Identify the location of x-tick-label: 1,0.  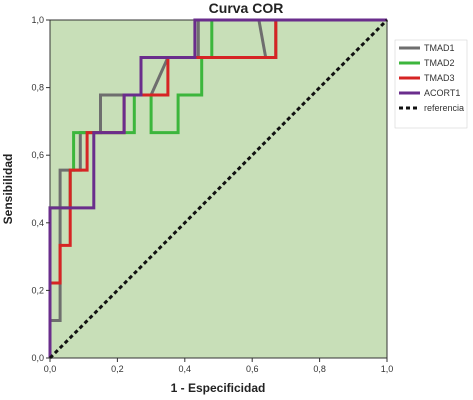
(387, 369).